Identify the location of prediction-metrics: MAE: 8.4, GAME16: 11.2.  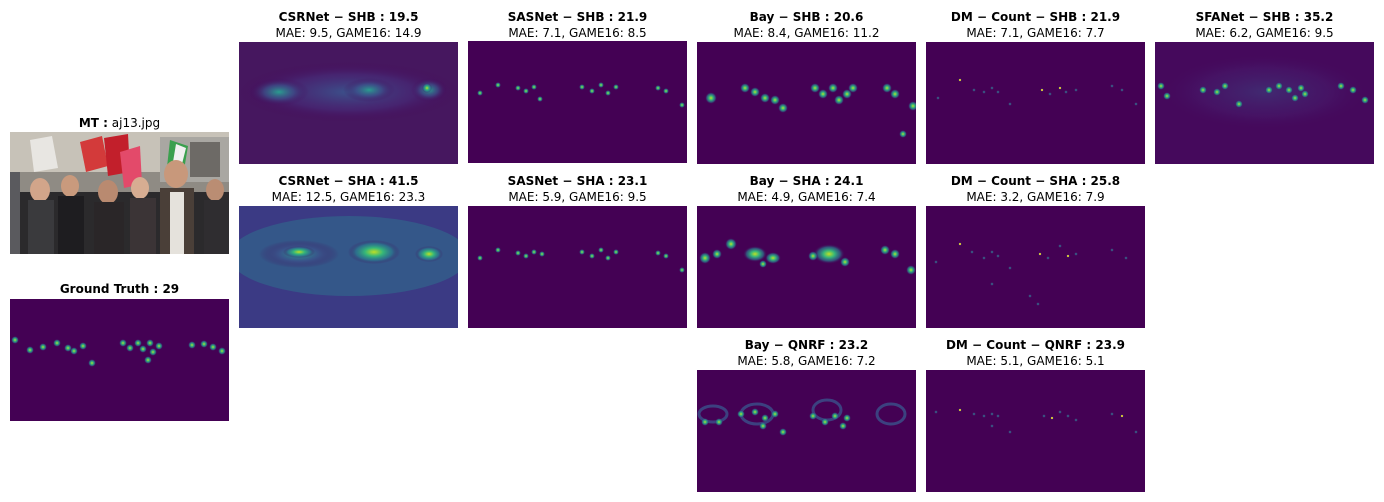
(806, 33).